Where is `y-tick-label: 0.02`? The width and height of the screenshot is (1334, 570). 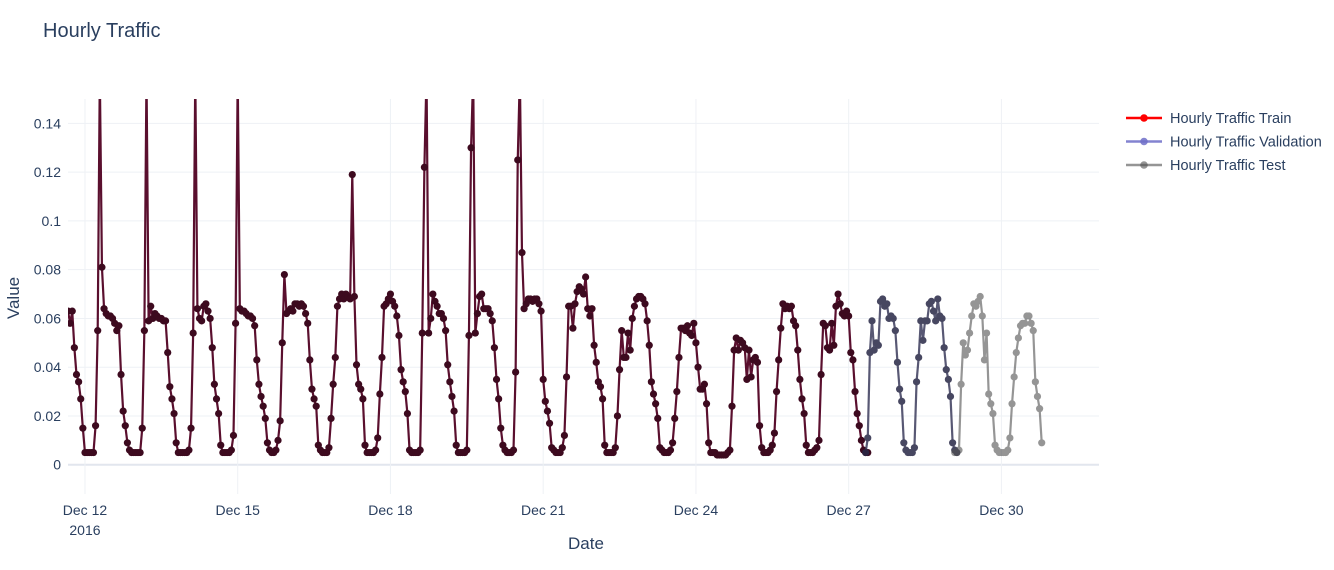
y-tick-label: 0.02 is located at coordinates (47, 416).